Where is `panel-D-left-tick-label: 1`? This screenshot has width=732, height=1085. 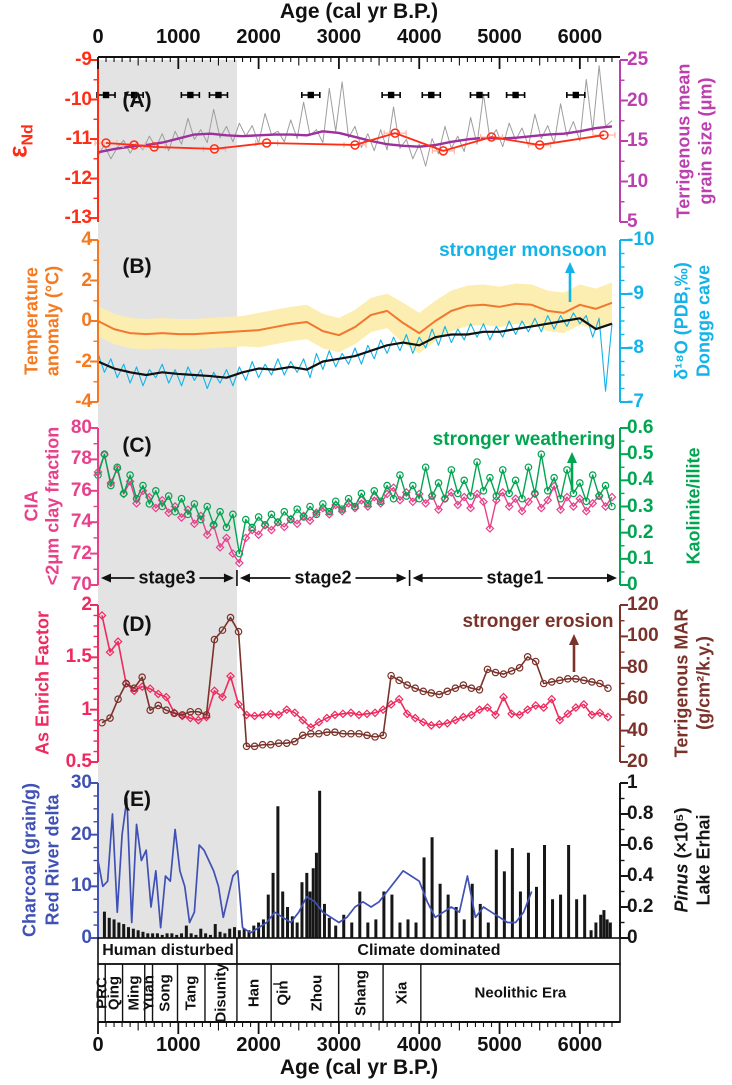 panel-D-left-tick-label: 1 is located at coordinates (86, 709).